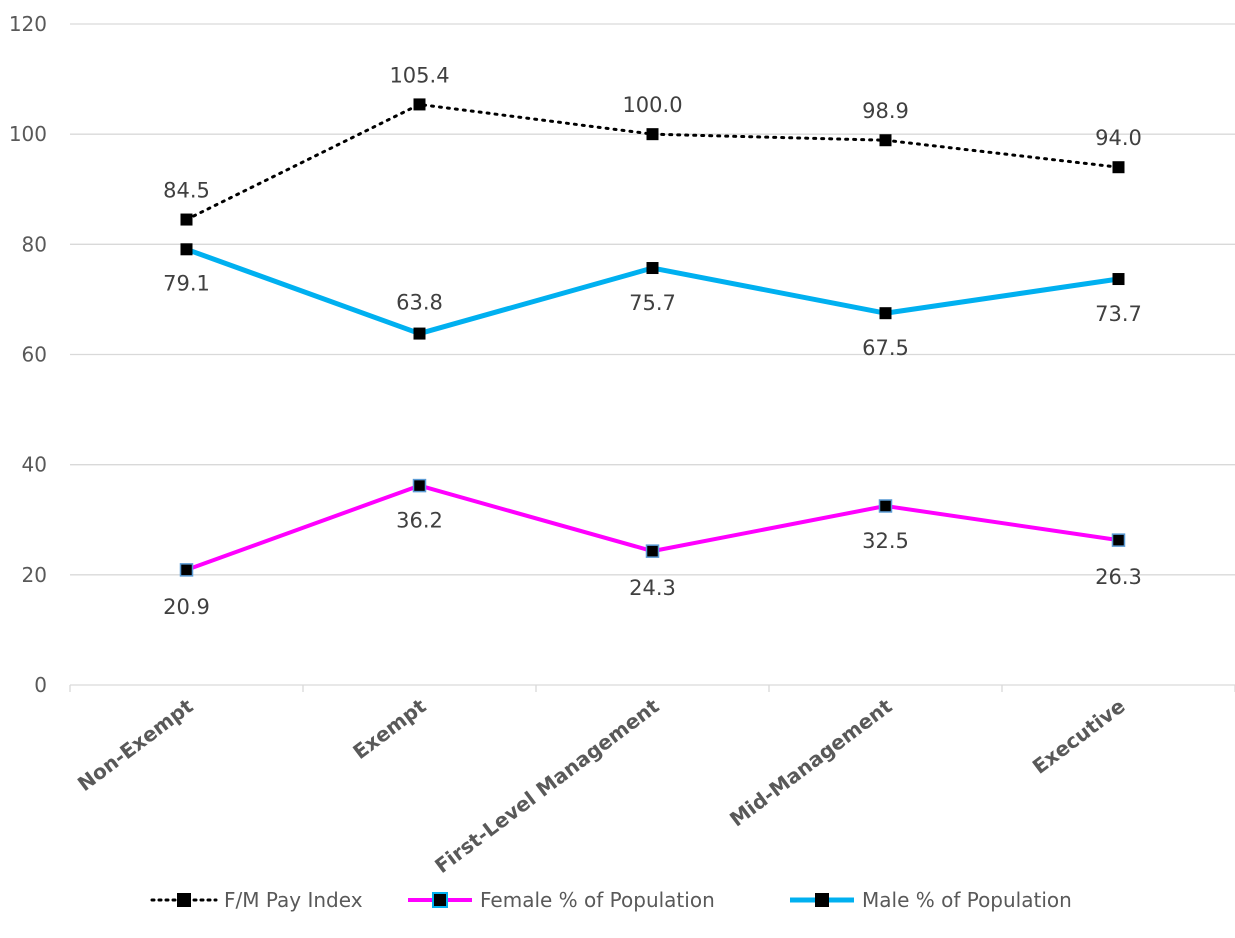  Describe the element at coordinates (811, 763) in the screenshot. I see `x-tick-label: Mid-Management` at that location.